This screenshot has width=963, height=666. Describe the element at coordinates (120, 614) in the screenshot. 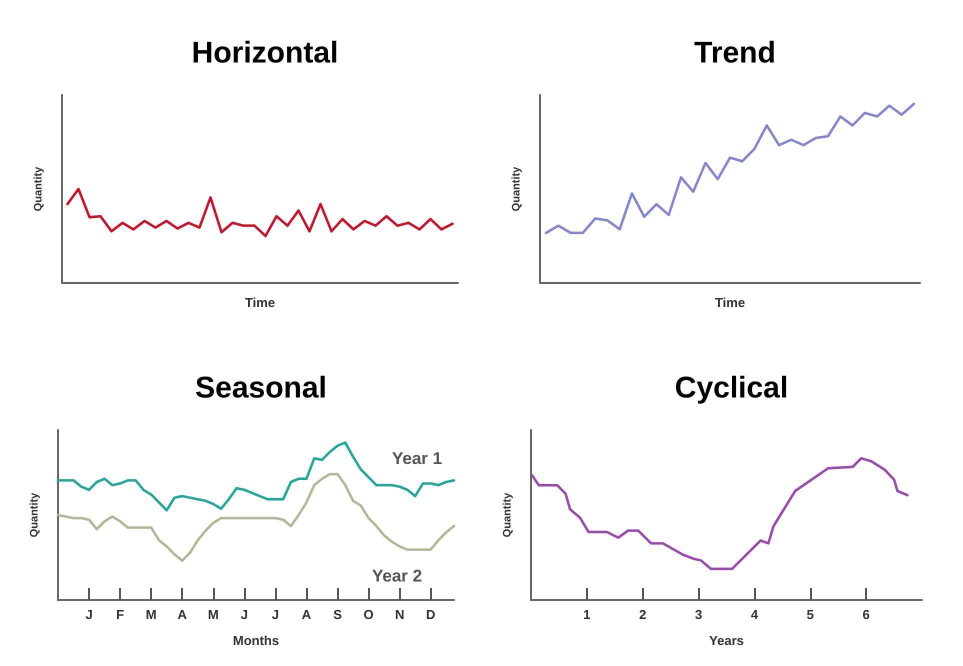

I see `x-tick-label: F` at that location.